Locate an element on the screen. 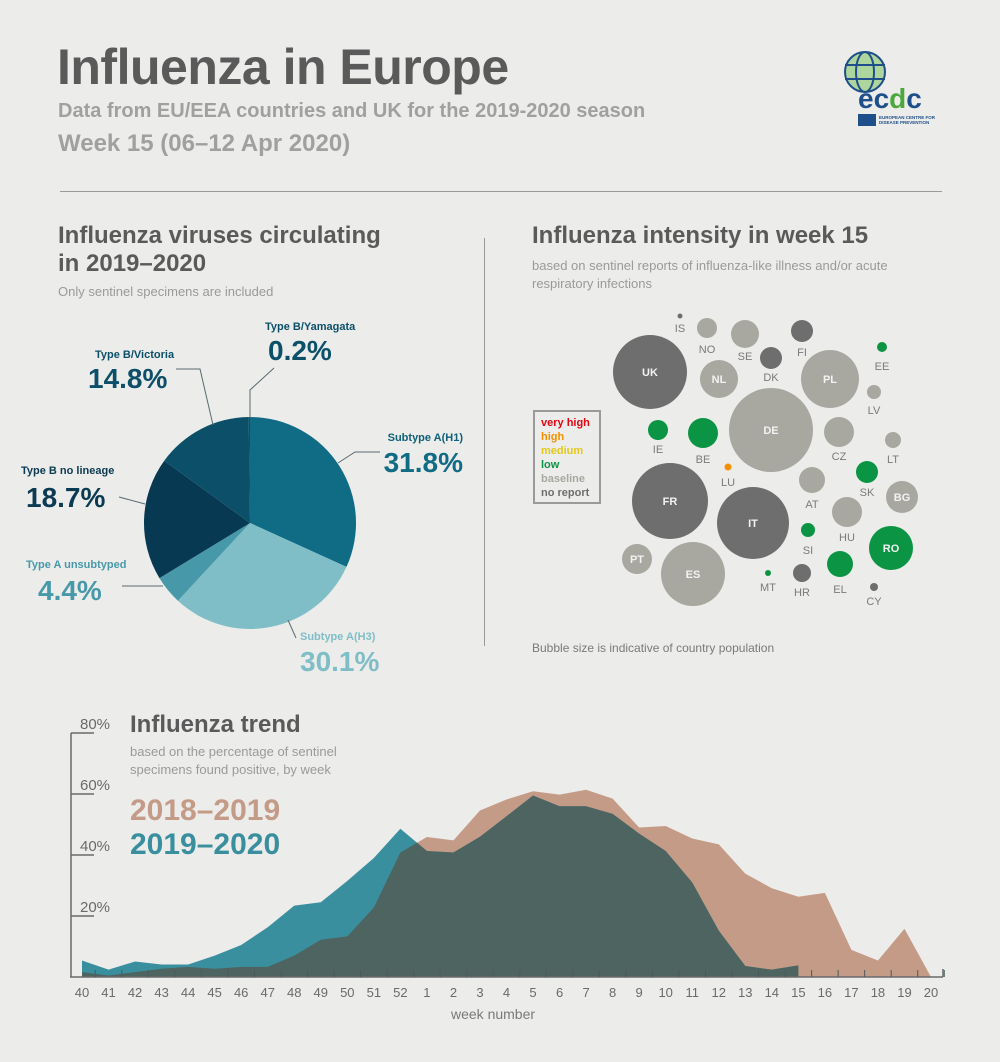 Image resolution: width=1000 pixels, height=1062 pixels. bubble-fi is located at coordinates (802, 331).